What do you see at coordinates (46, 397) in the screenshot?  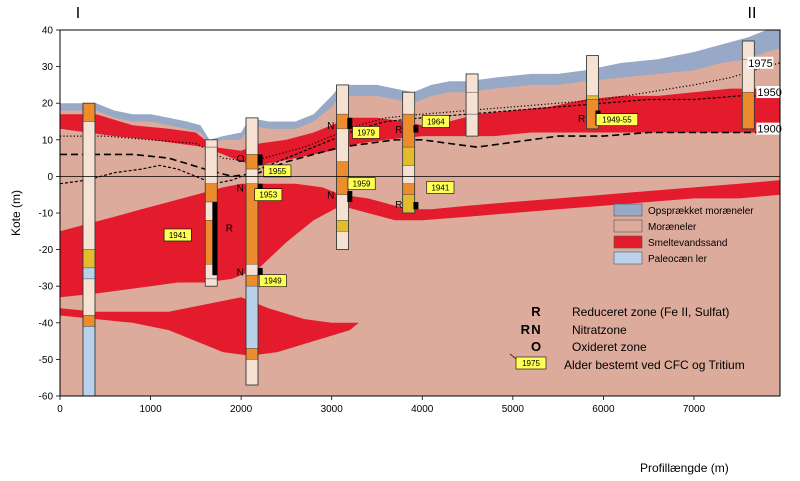 I see `y-tick-label: -60` at bounding box center [46, 397].